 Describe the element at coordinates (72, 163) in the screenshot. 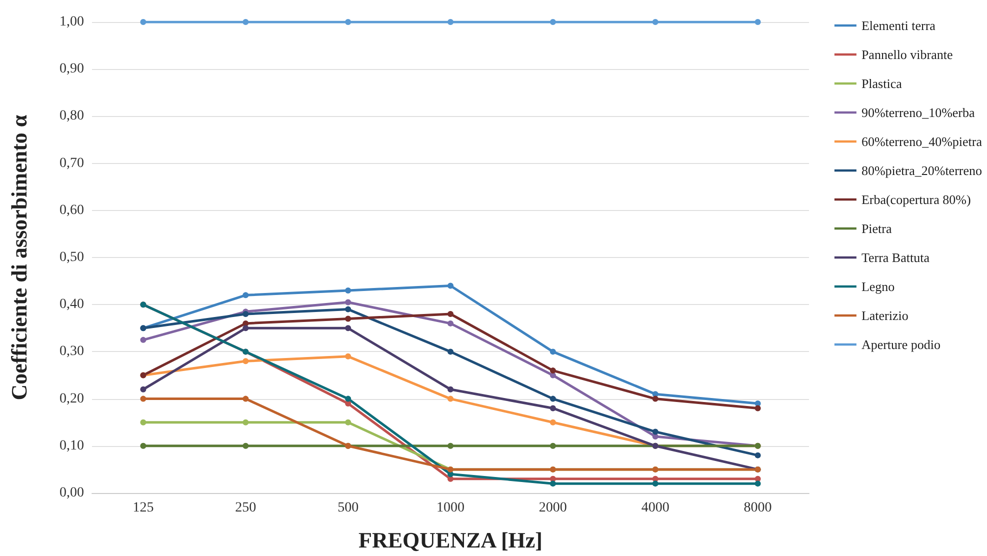

I see `y-tick-label: 0,70` at that location.